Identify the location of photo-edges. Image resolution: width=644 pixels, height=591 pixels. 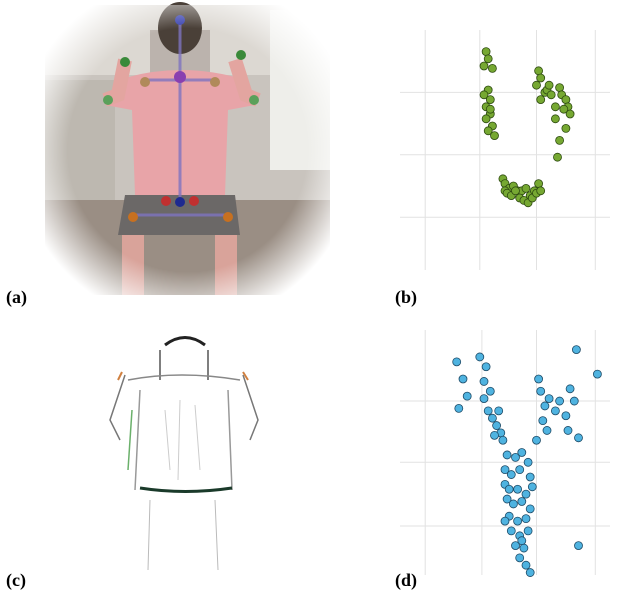
(184, 453).